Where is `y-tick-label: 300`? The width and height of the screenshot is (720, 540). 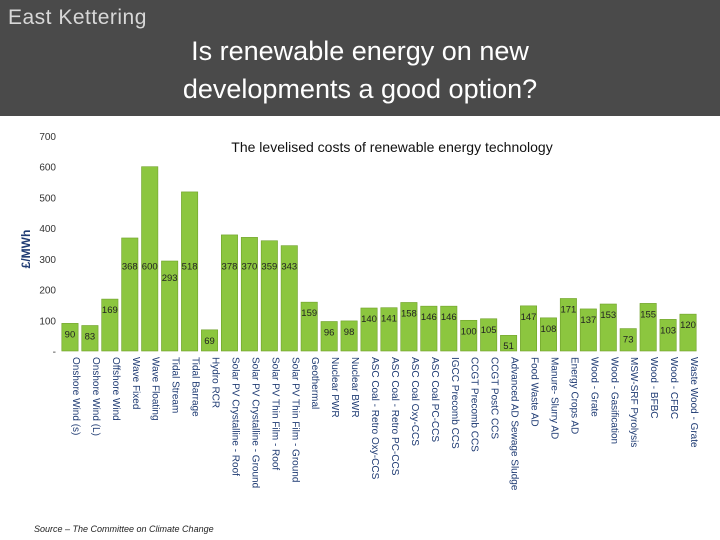
y-tick-label: 300 is located at coordinates (47, 260).